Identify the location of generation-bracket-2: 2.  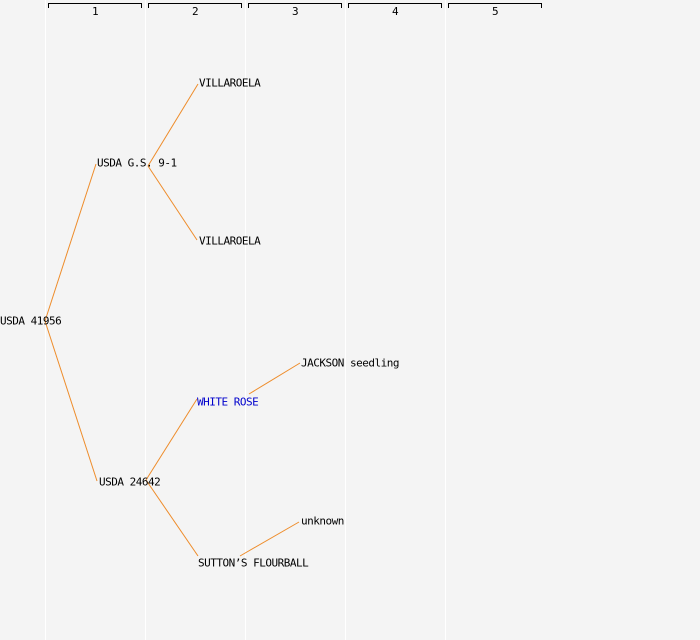
(195, 10).